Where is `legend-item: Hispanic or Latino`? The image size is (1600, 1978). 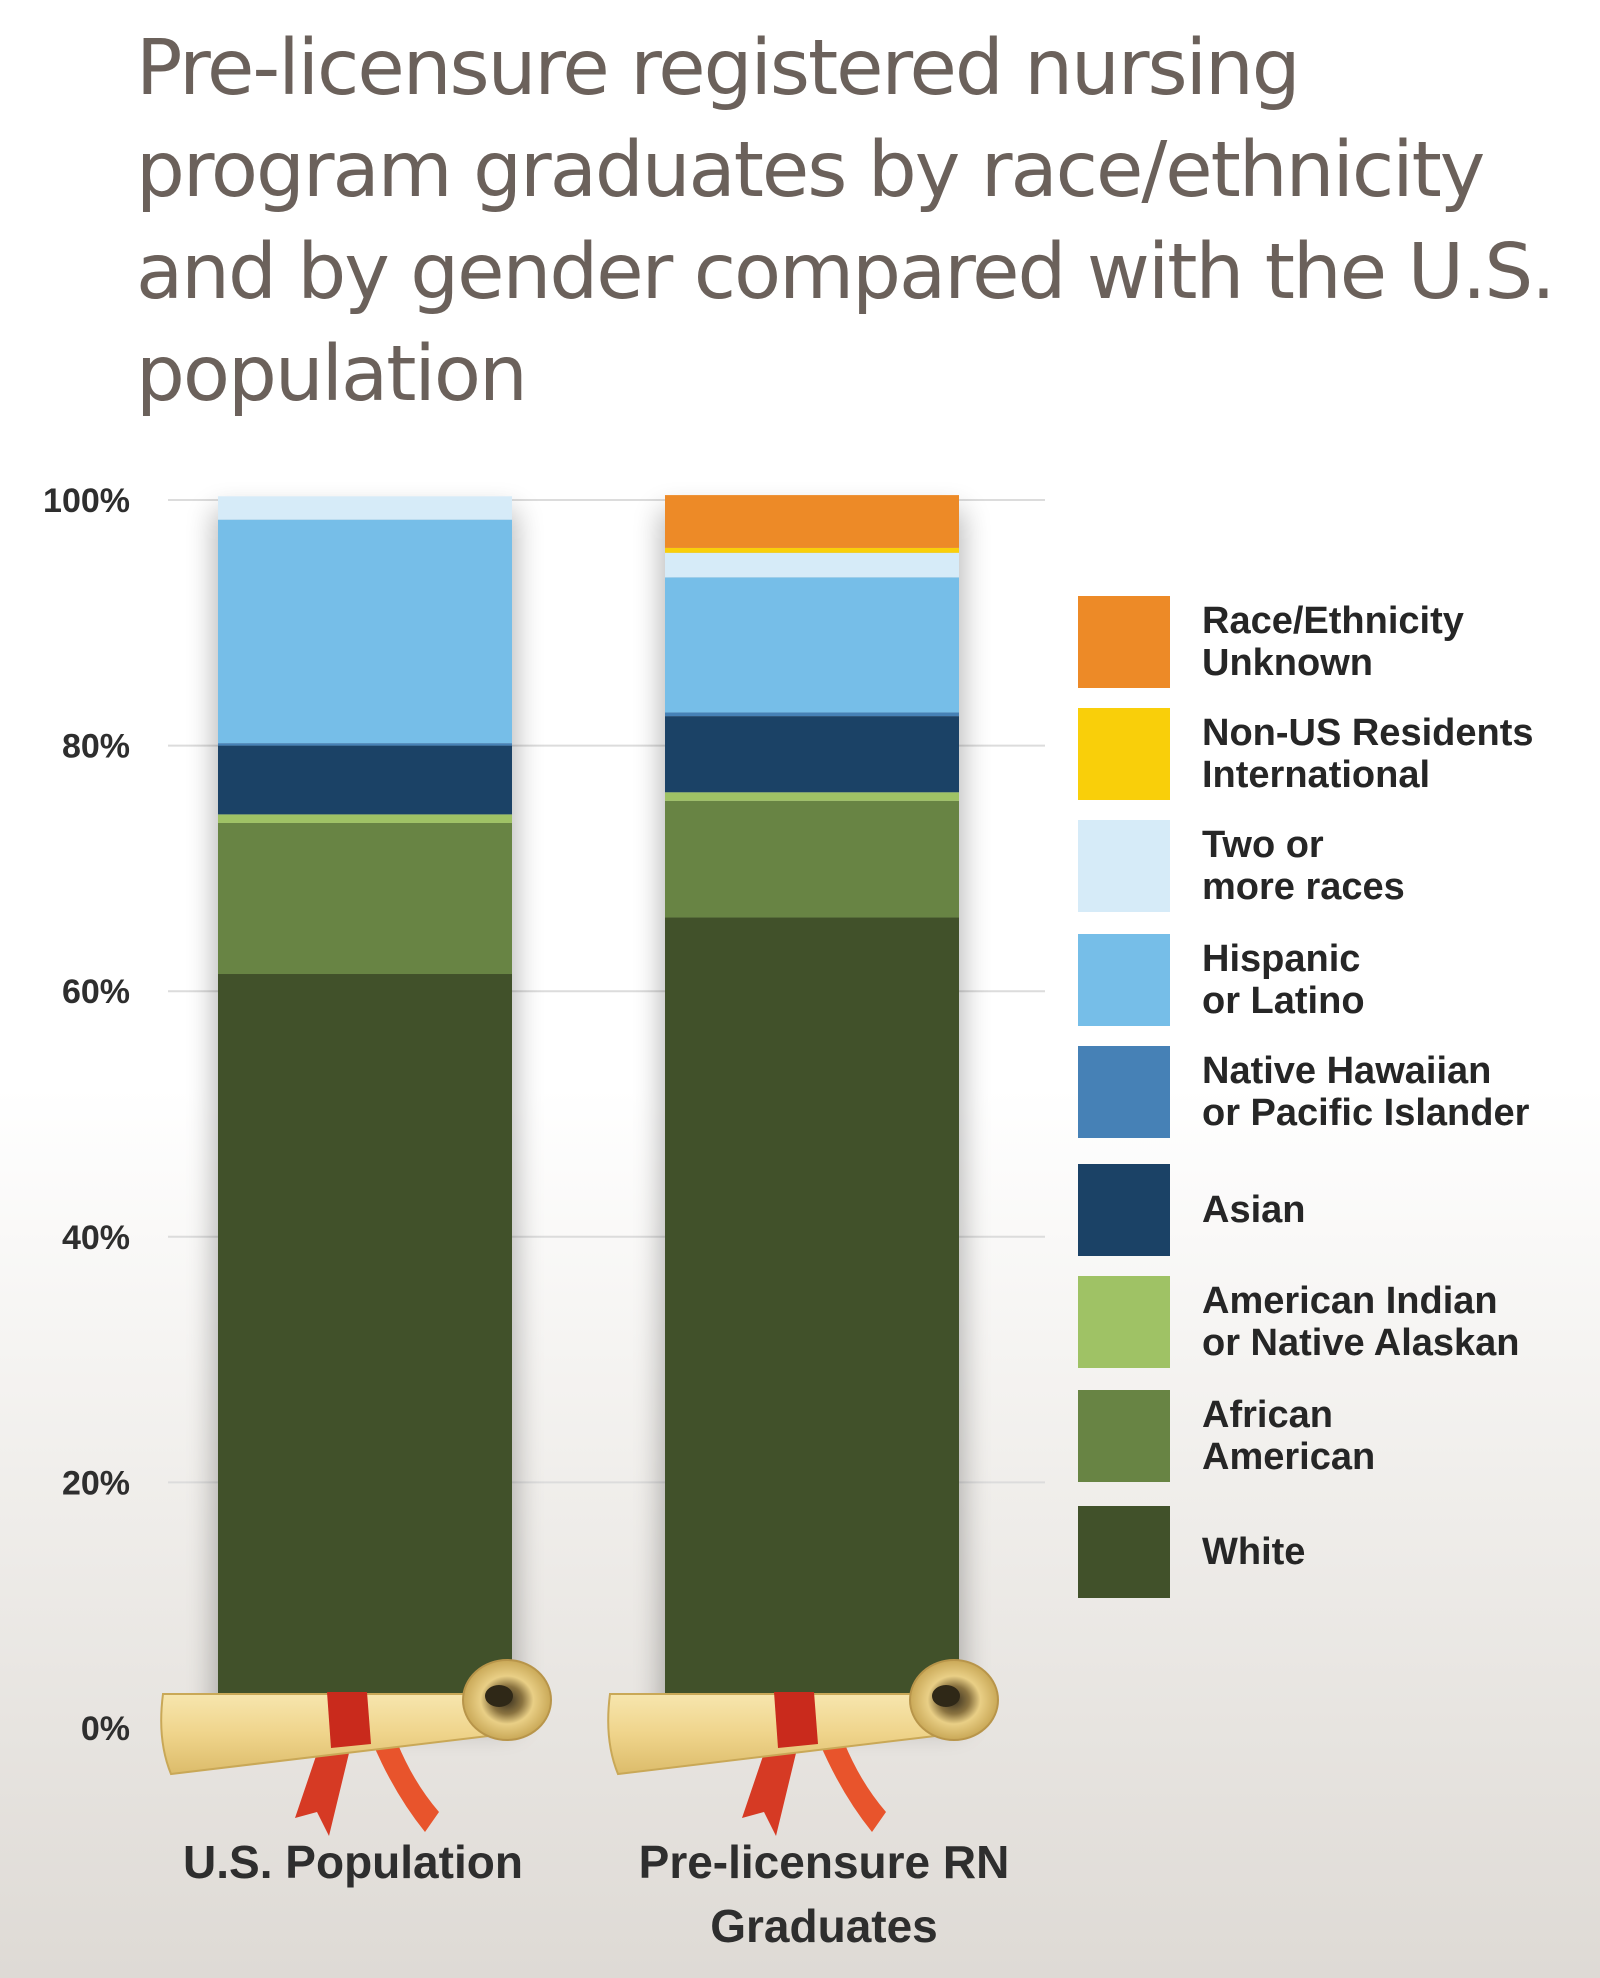 legend-item: Hispanic or Latino is located at coordinates (1338, 980).